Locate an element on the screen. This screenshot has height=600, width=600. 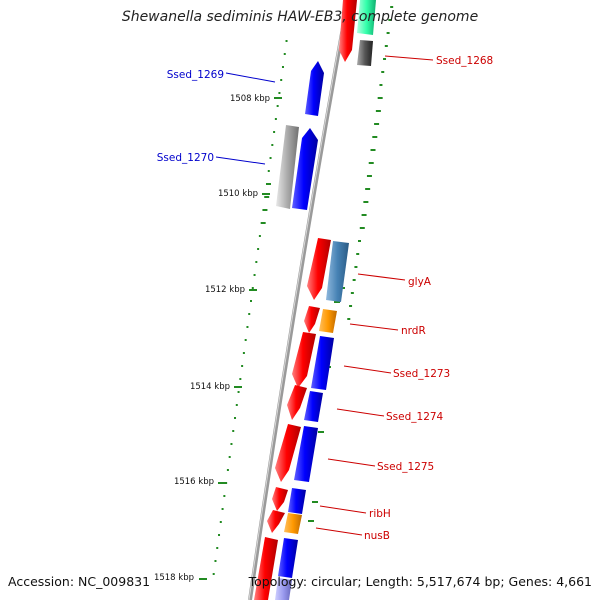
feature-ssed-1273-red is located at coordinates (304, 360).